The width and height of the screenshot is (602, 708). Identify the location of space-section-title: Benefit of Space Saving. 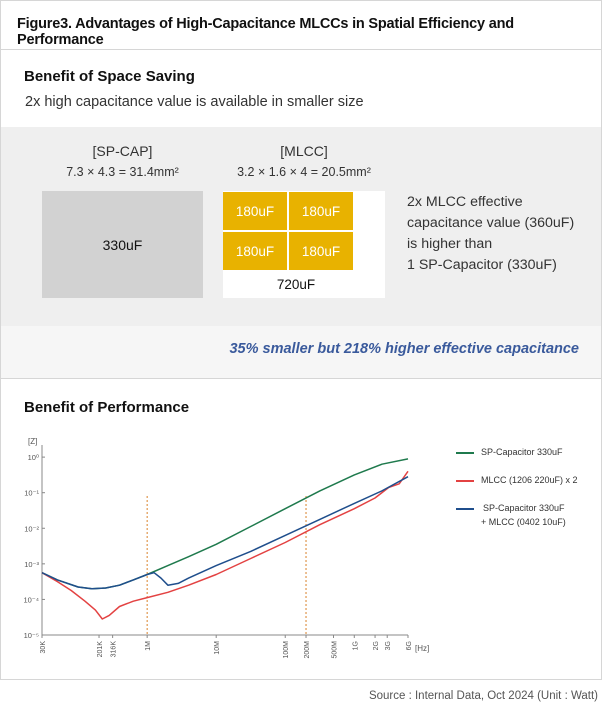
(109, 76).